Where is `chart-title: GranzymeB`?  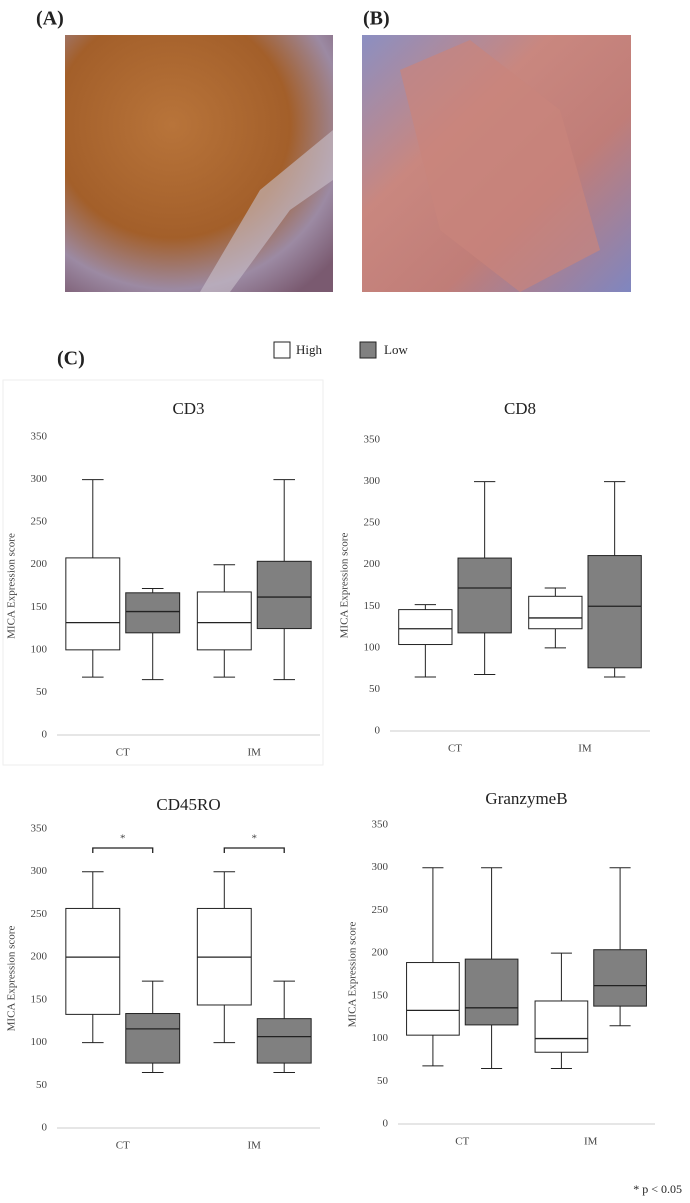
chart-title: GranzymeB is located at coordinates (526, 798).